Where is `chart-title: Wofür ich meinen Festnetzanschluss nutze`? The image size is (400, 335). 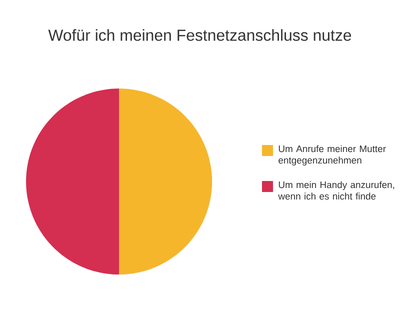 chart-title: Wofür ich meinen Festnetzanschluss nutze is located at coordinates (200, 35).